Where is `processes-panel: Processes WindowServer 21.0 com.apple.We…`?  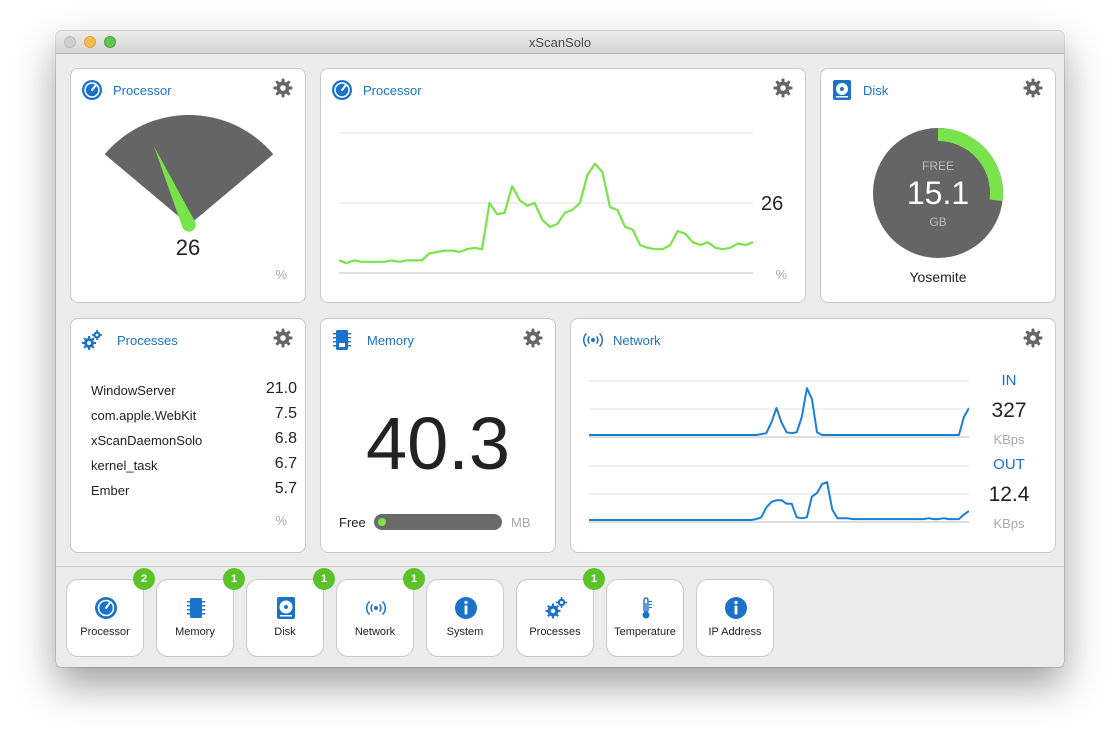
processes-panel: Processes WindowServer 21.0 com.apple.We… is located at coordinates (188, 435).